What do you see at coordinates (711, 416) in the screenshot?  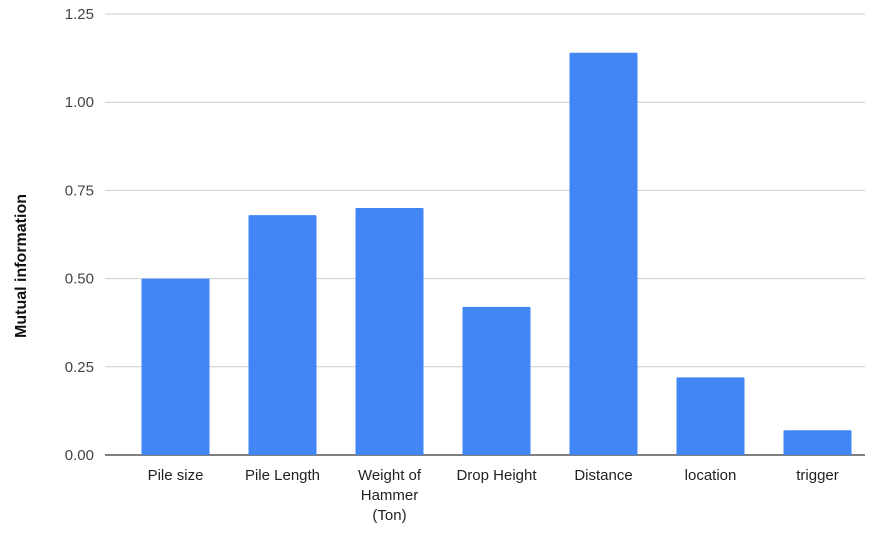 I see `bar-location` at bounding box center [711, 416].